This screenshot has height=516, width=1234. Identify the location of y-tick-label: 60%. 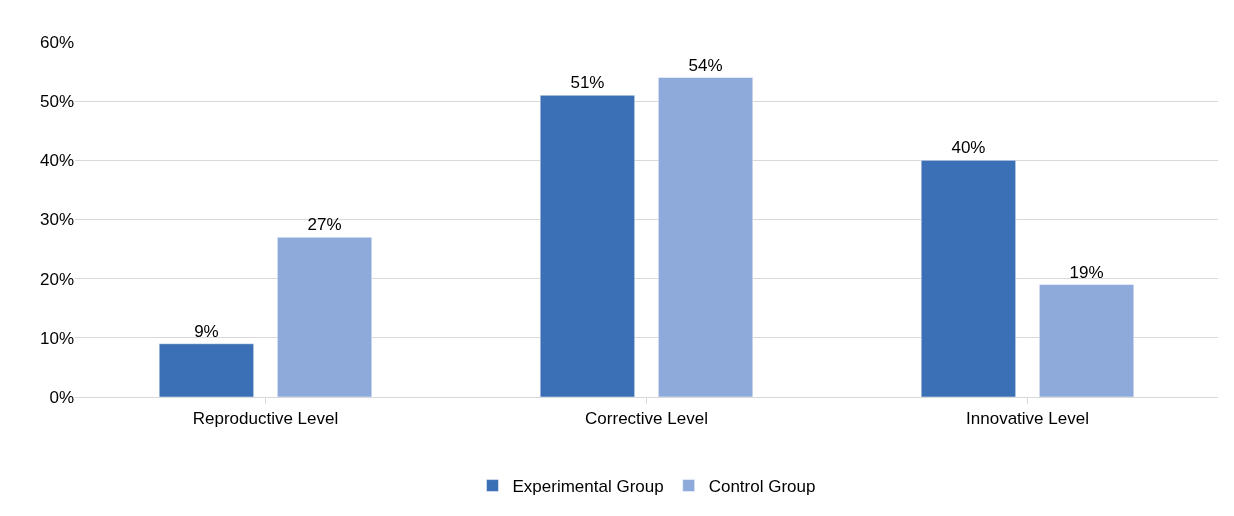
(56, 42).